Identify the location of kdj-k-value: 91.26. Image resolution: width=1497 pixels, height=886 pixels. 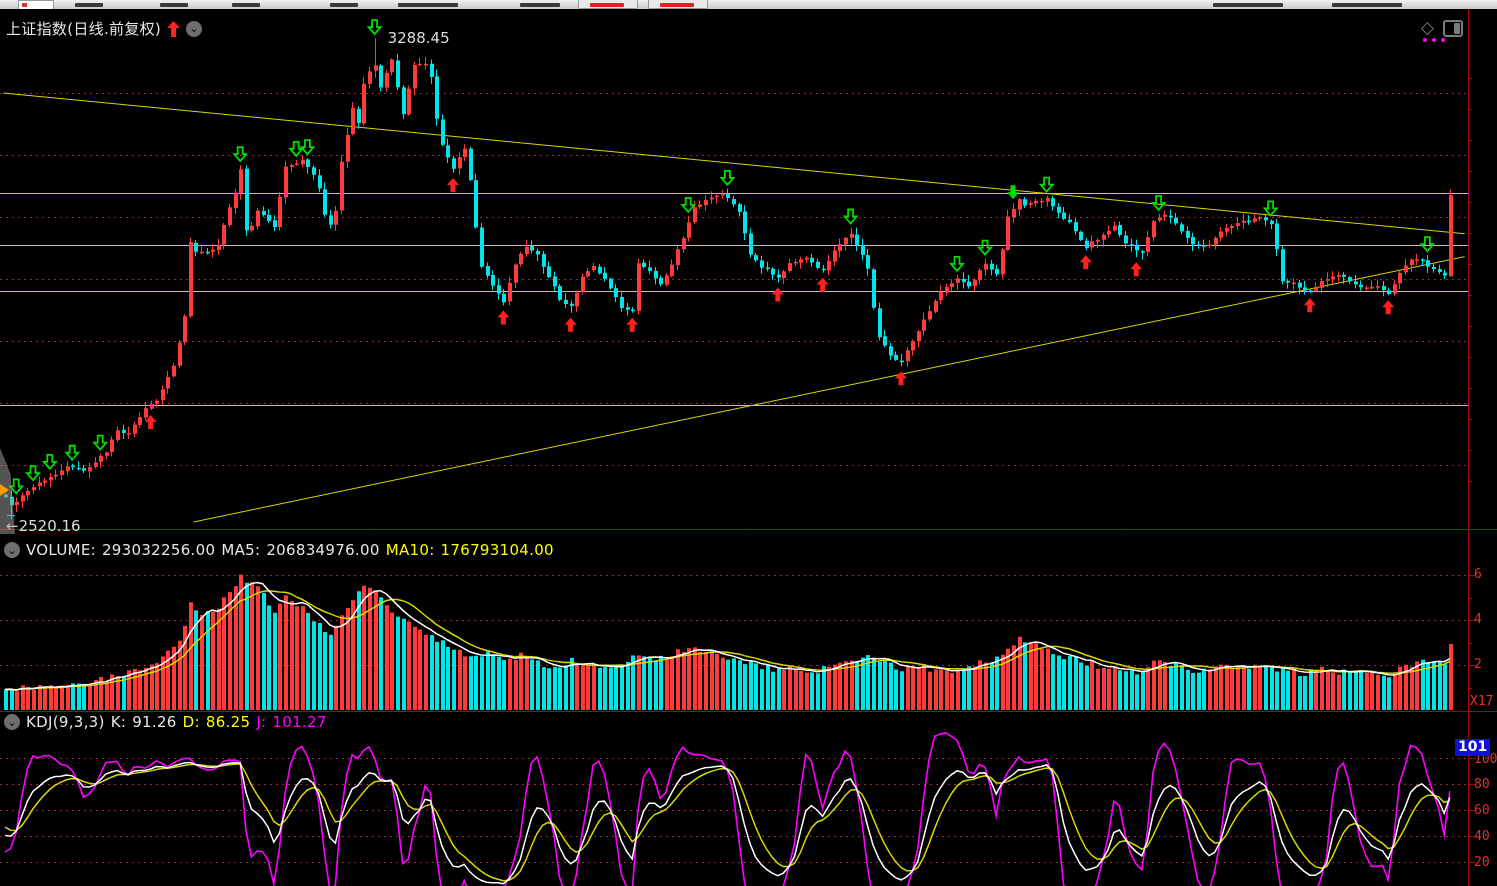
(154, 722).